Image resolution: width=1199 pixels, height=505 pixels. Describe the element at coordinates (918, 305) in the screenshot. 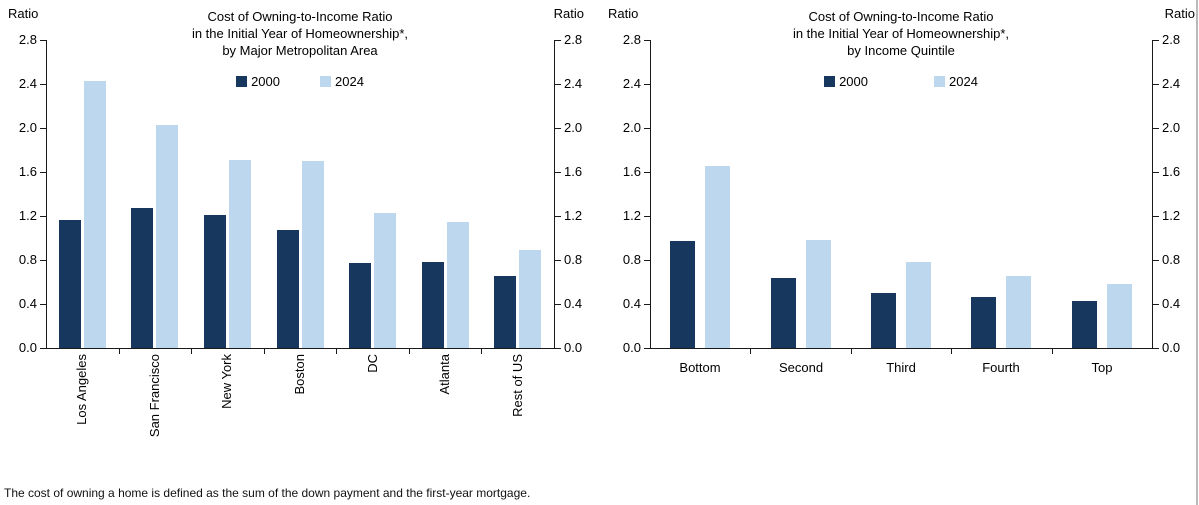

I see `bar-2024-third` at that location.